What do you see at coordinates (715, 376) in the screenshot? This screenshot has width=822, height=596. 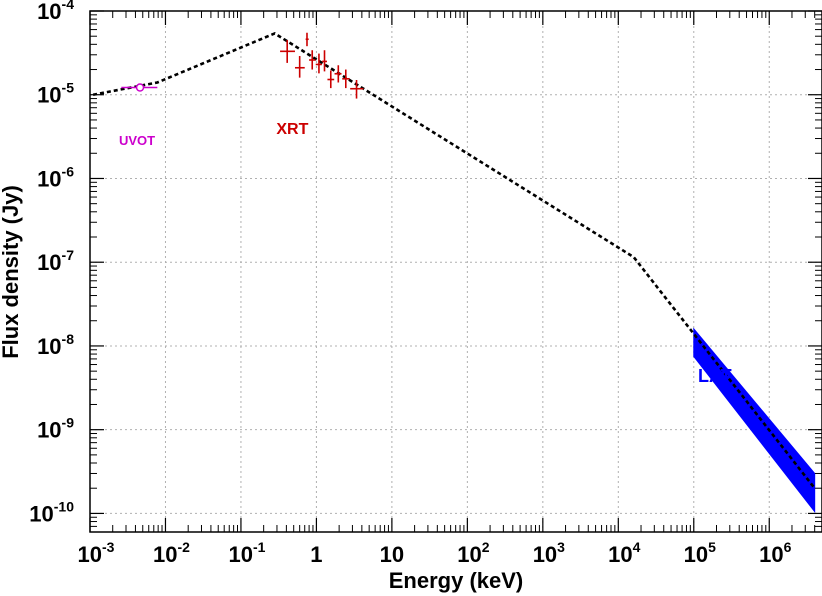 I see `lat-label: LAT` at bounding box center [715, 376].